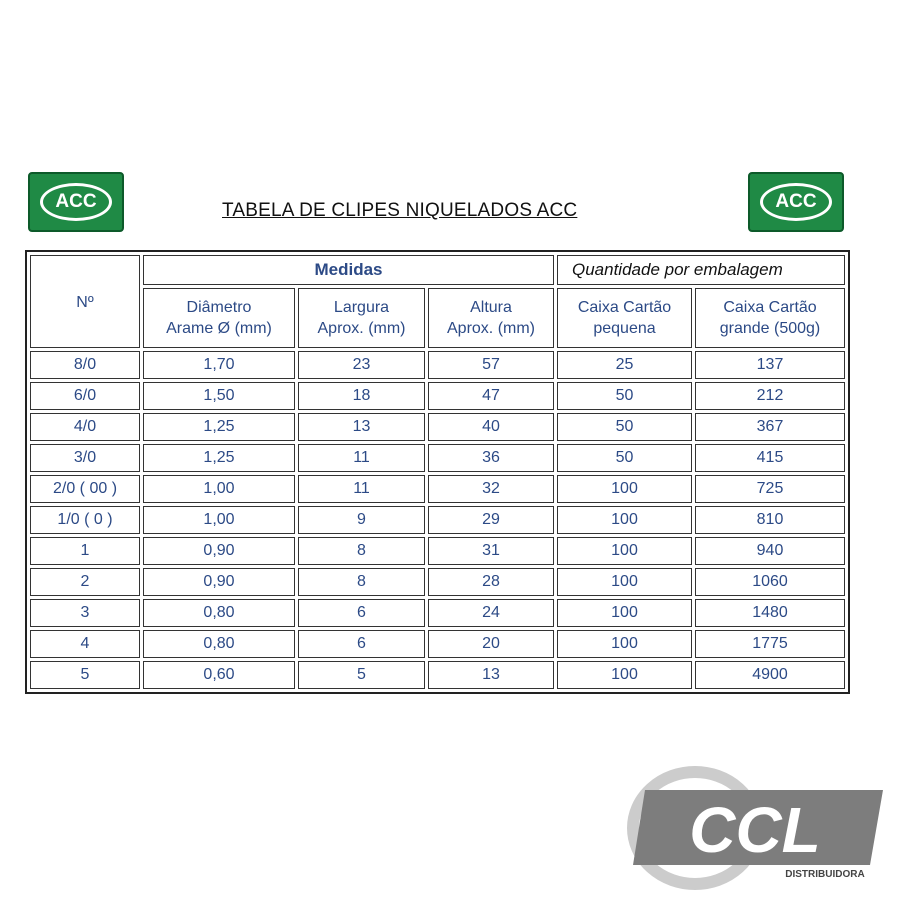  Describe the element at coordinates (491, 307) in the screenshot. I see `header-line: Altura` at that location.